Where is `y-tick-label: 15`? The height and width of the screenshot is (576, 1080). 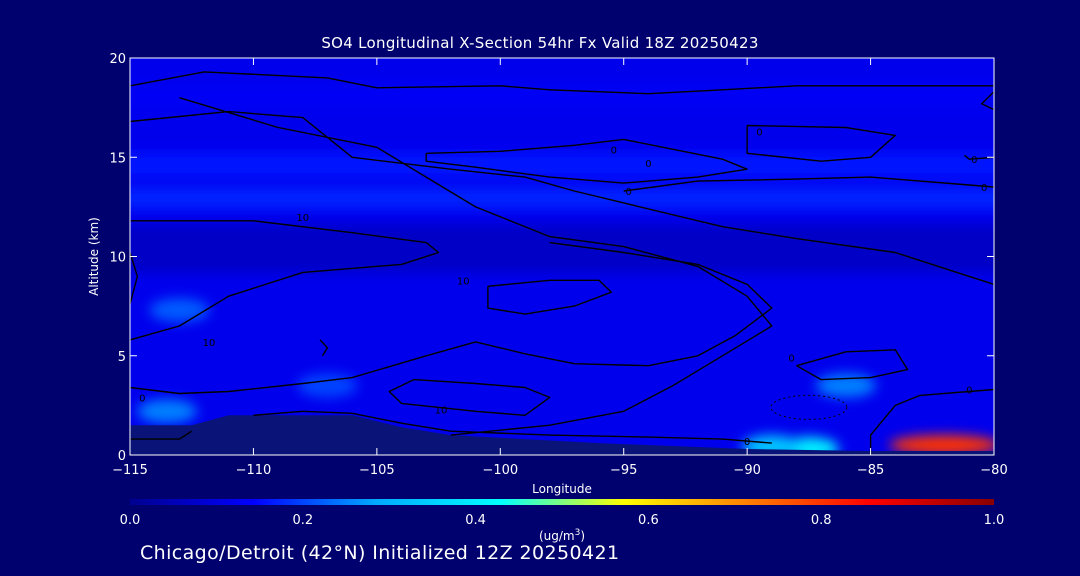
y-tick-label: 15 is located at coordinates (117, 158).